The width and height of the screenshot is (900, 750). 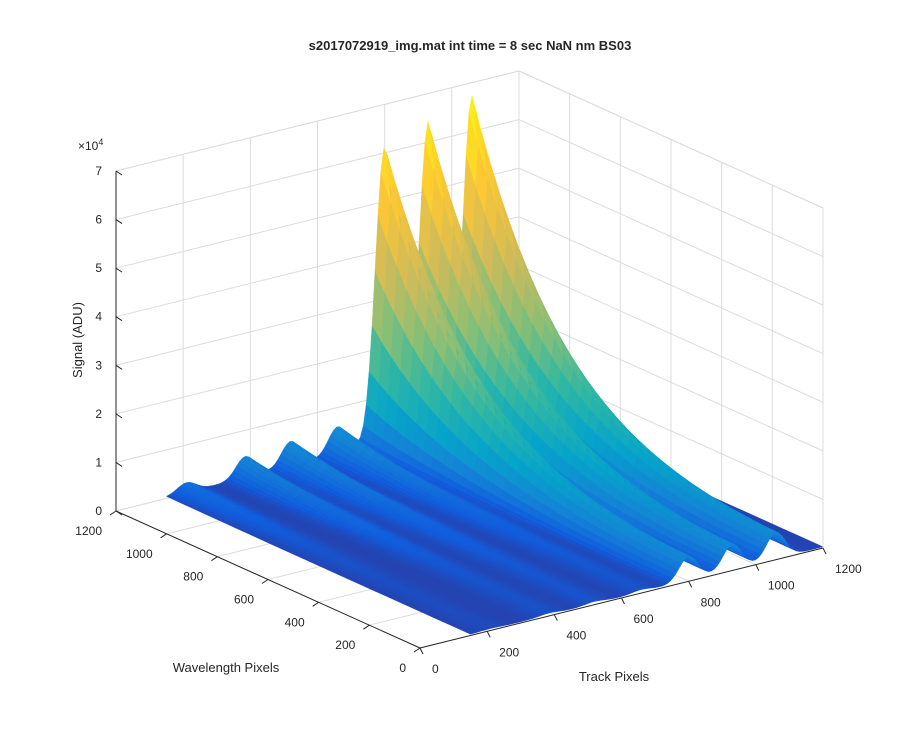 I want to click on z-tick-label: 4, so click(x=98, y=317).